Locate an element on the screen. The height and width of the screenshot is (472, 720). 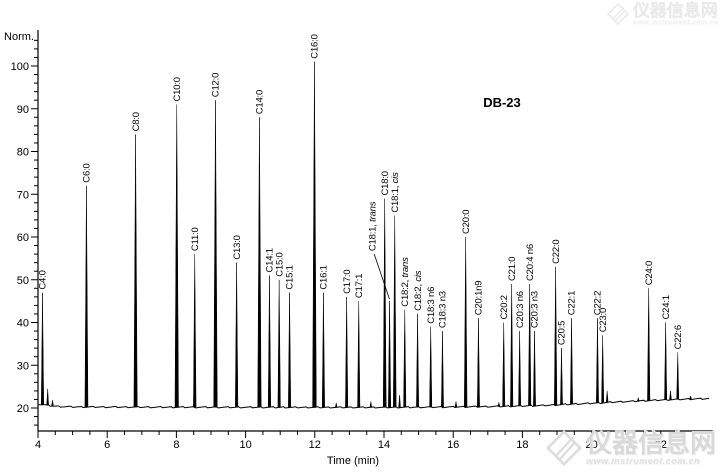
peak-label: C15:1 is located at coordinates (290, 277).